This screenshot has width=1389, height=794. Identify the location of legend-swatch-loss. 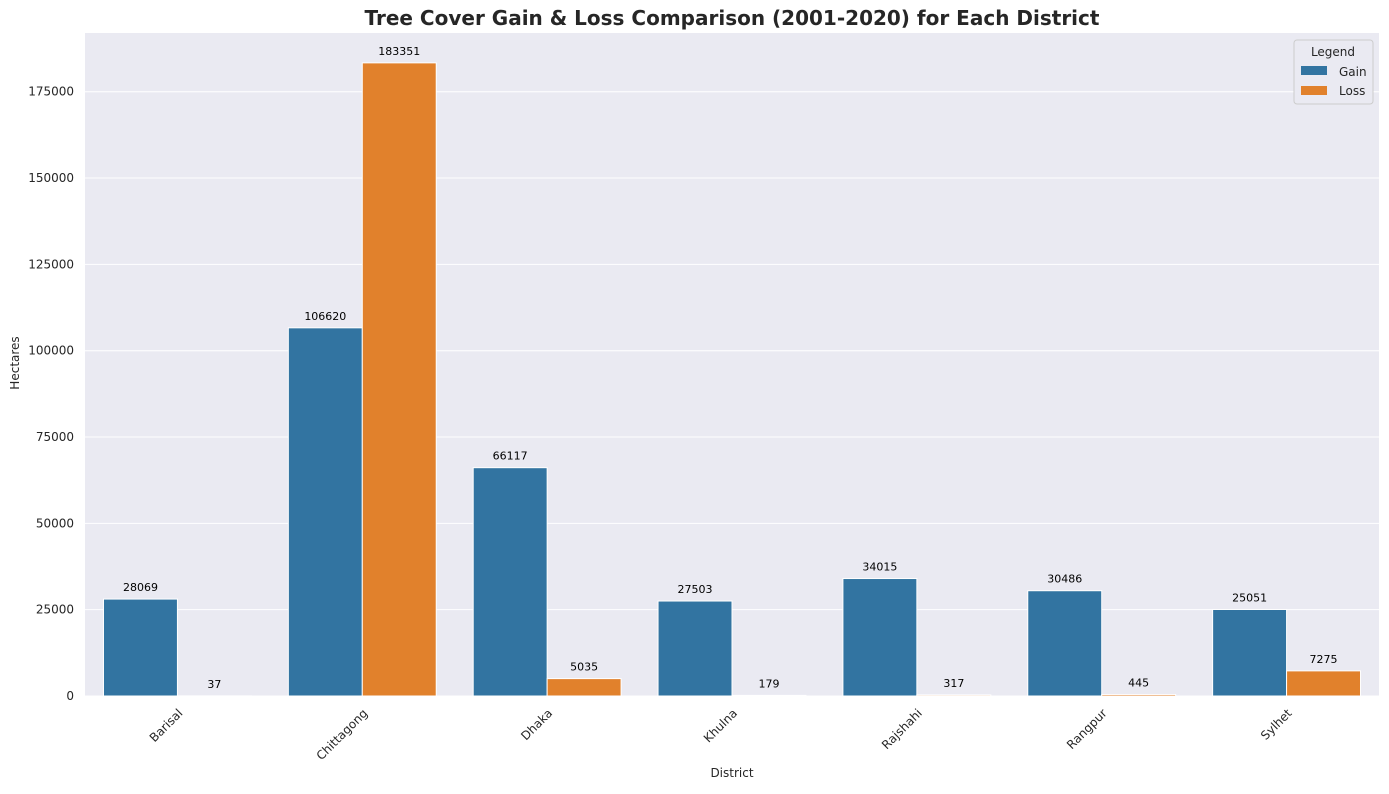
(1314, 90).